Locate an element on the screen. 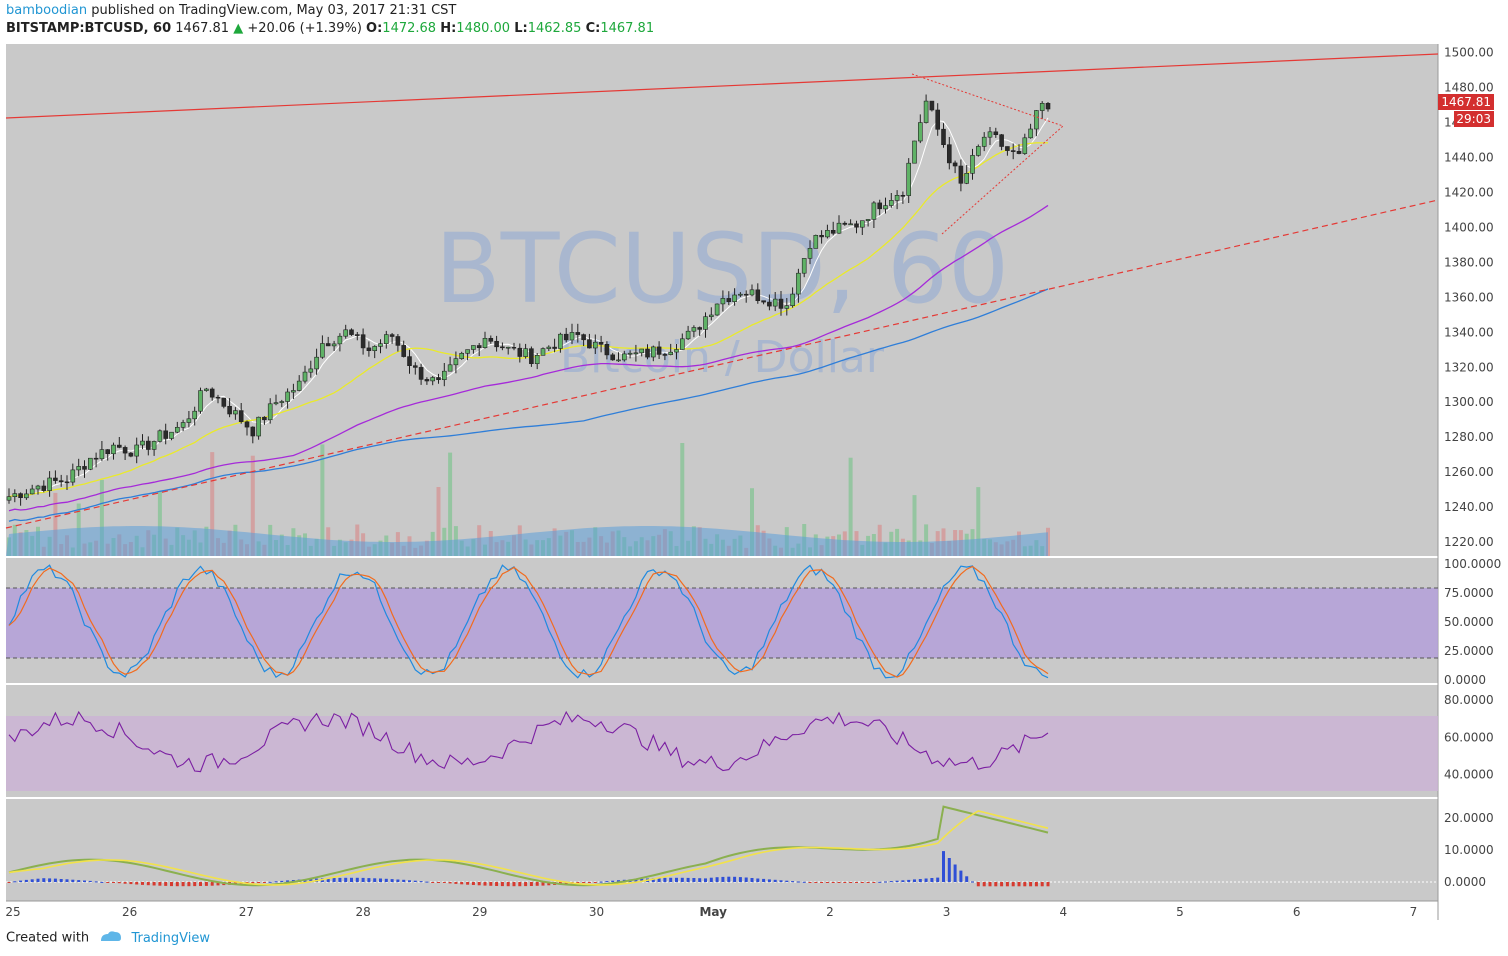  resistance-line is located at coordinates (722, 86).